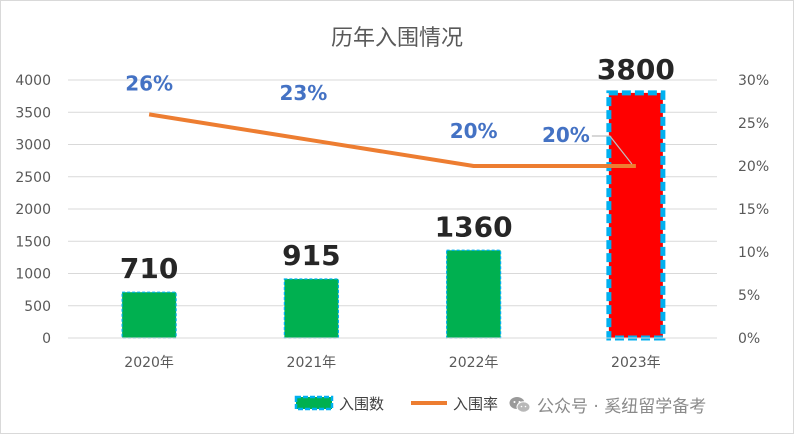 This screenshot has width=794, height=437. I want to click on legend: 入围数 入围率, so click(396, 404).